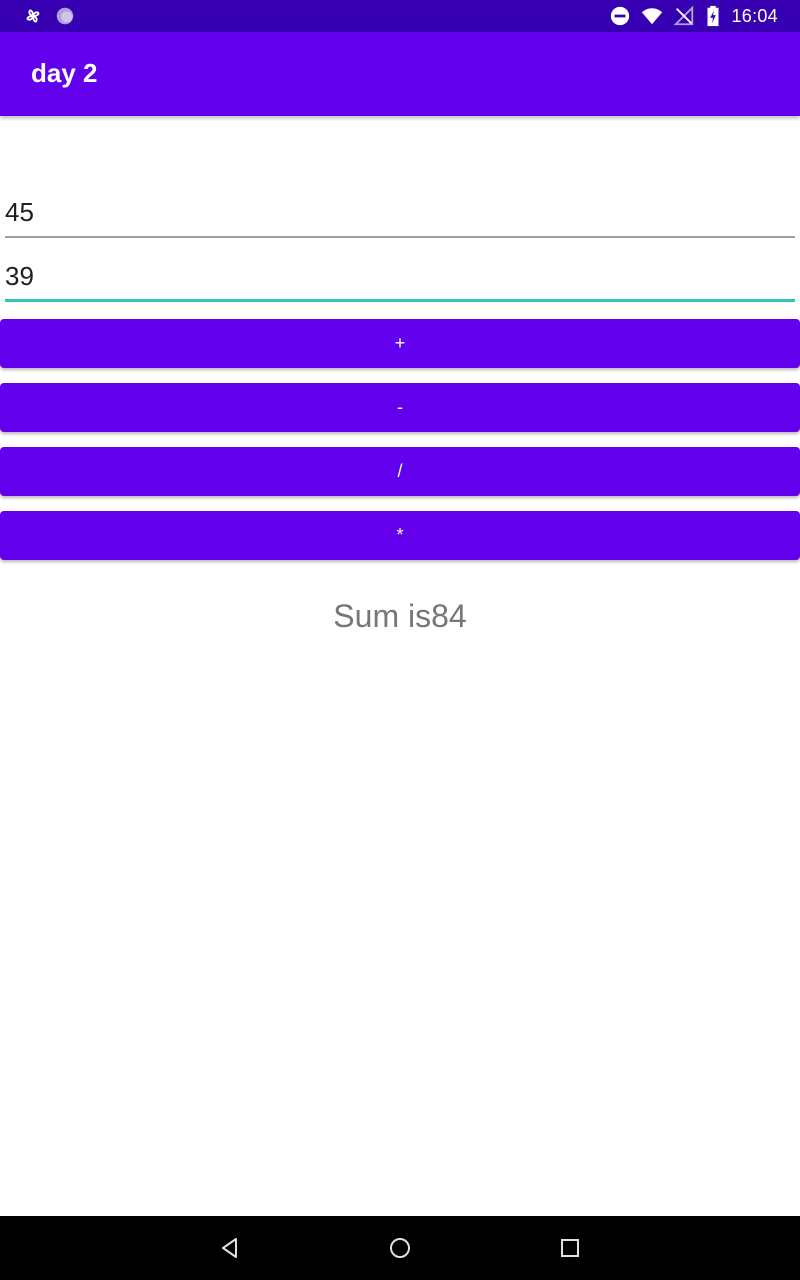  What do you see at coordinates (620, 16) in the screenshot?
I see `do-not-disturb-icon` at bounding box center [620, 16].